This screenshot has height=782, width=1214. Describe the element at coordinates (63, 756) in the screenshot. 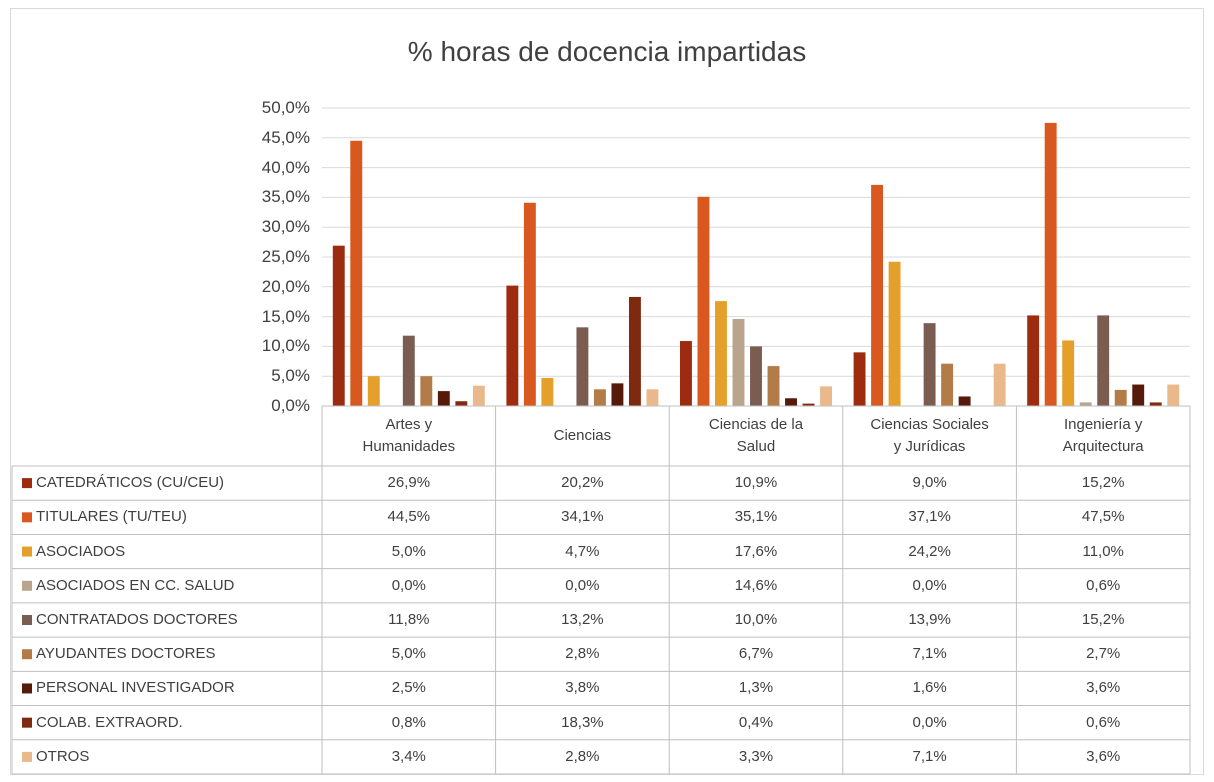

I see `legend-label: OTROS` at that location.